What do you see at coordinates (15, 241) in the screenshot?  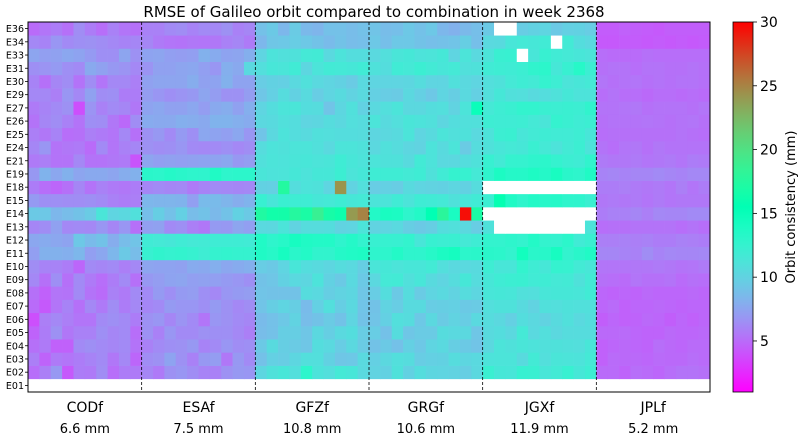 I see `y-tick-label: E12` at bounding box center [15, 241].